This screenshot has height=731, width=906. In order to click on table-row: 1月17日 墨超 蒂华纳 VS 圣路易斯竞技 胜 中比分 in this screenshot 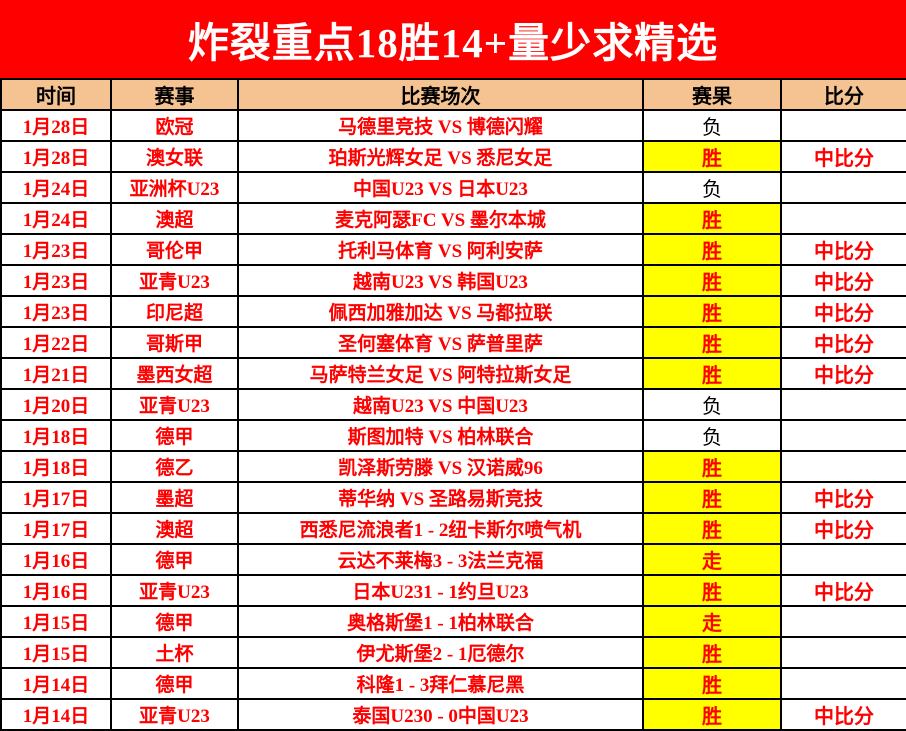, I will do `click(453, 497)`.